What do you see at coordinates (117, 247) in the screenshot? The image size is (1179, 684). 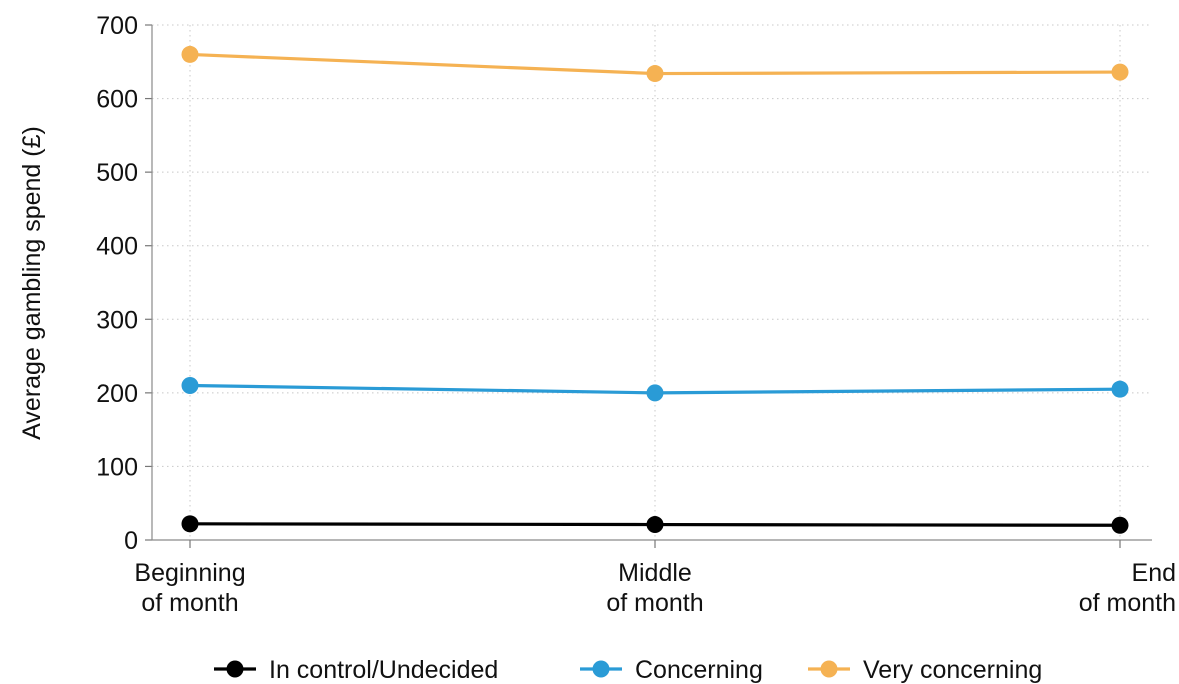 I see `y-tick-label: 400` at bounding box center [117, 247].